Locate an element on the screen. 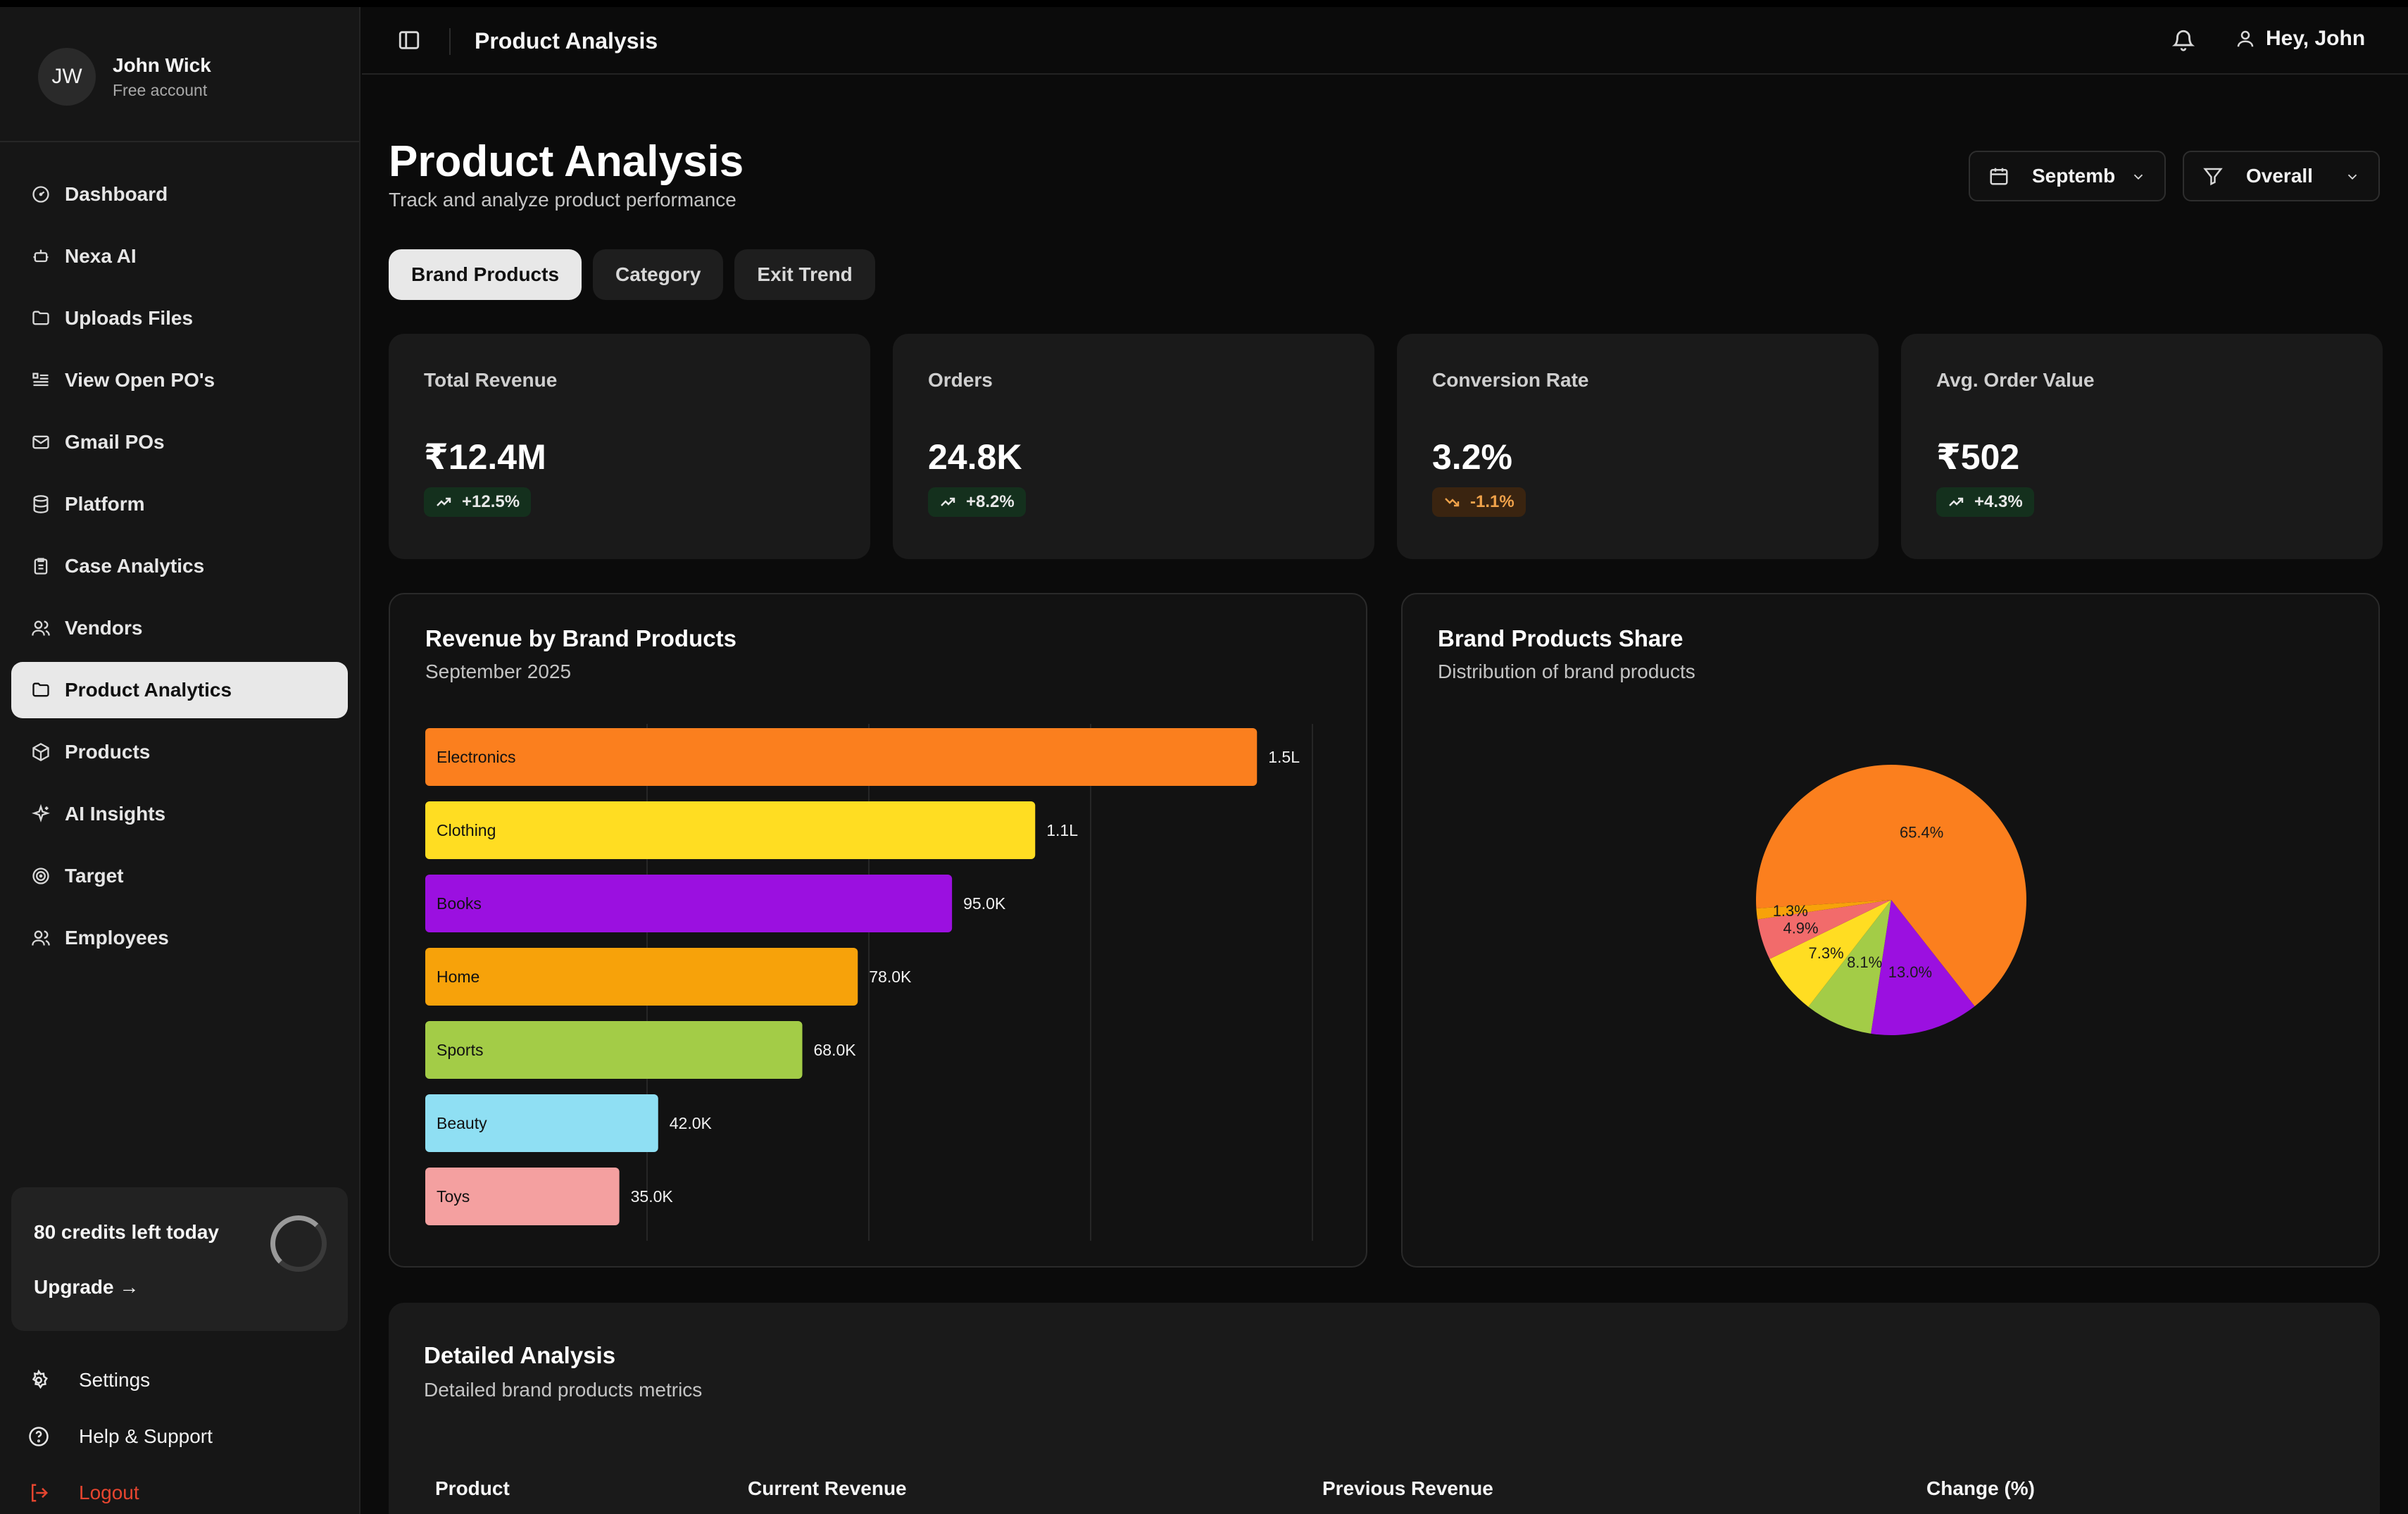  column-header-current-revenue: Current Revenue is located at coordinates (827, 1488).